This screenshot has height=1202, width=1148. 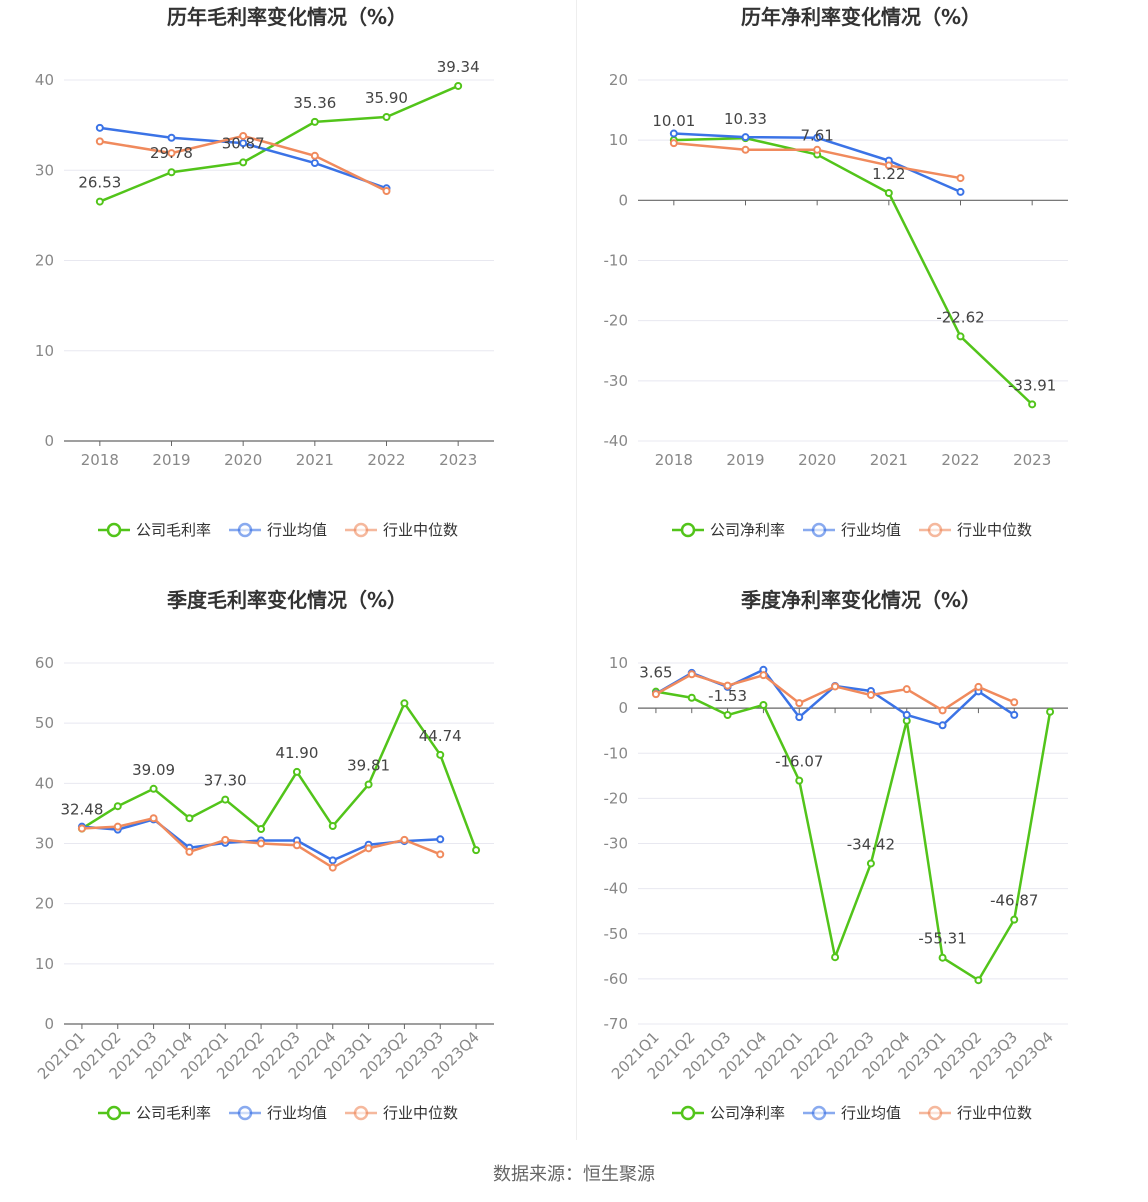 What do you see at coordinates (296, 753) in the screenshot?
I see `data-label: 41.90` at bounding box center [296, 753].